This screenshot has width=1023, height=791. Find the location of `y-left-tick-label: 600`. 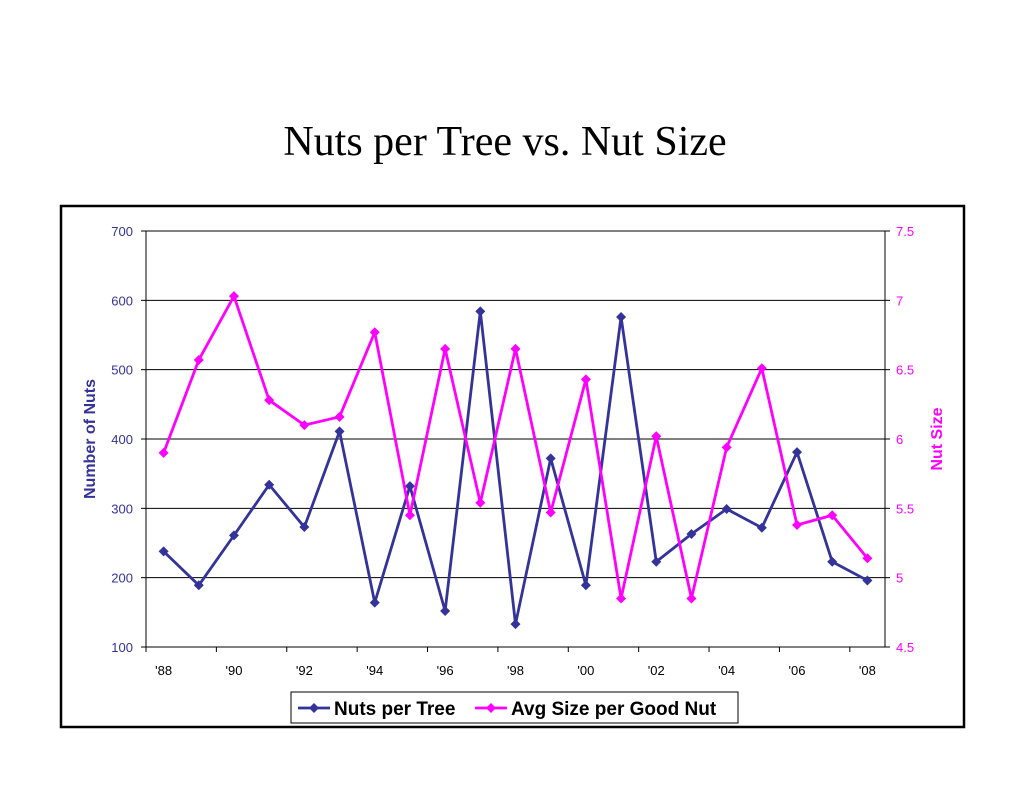

y-left-tick-label: 600 is located at coordinates (122, 300).